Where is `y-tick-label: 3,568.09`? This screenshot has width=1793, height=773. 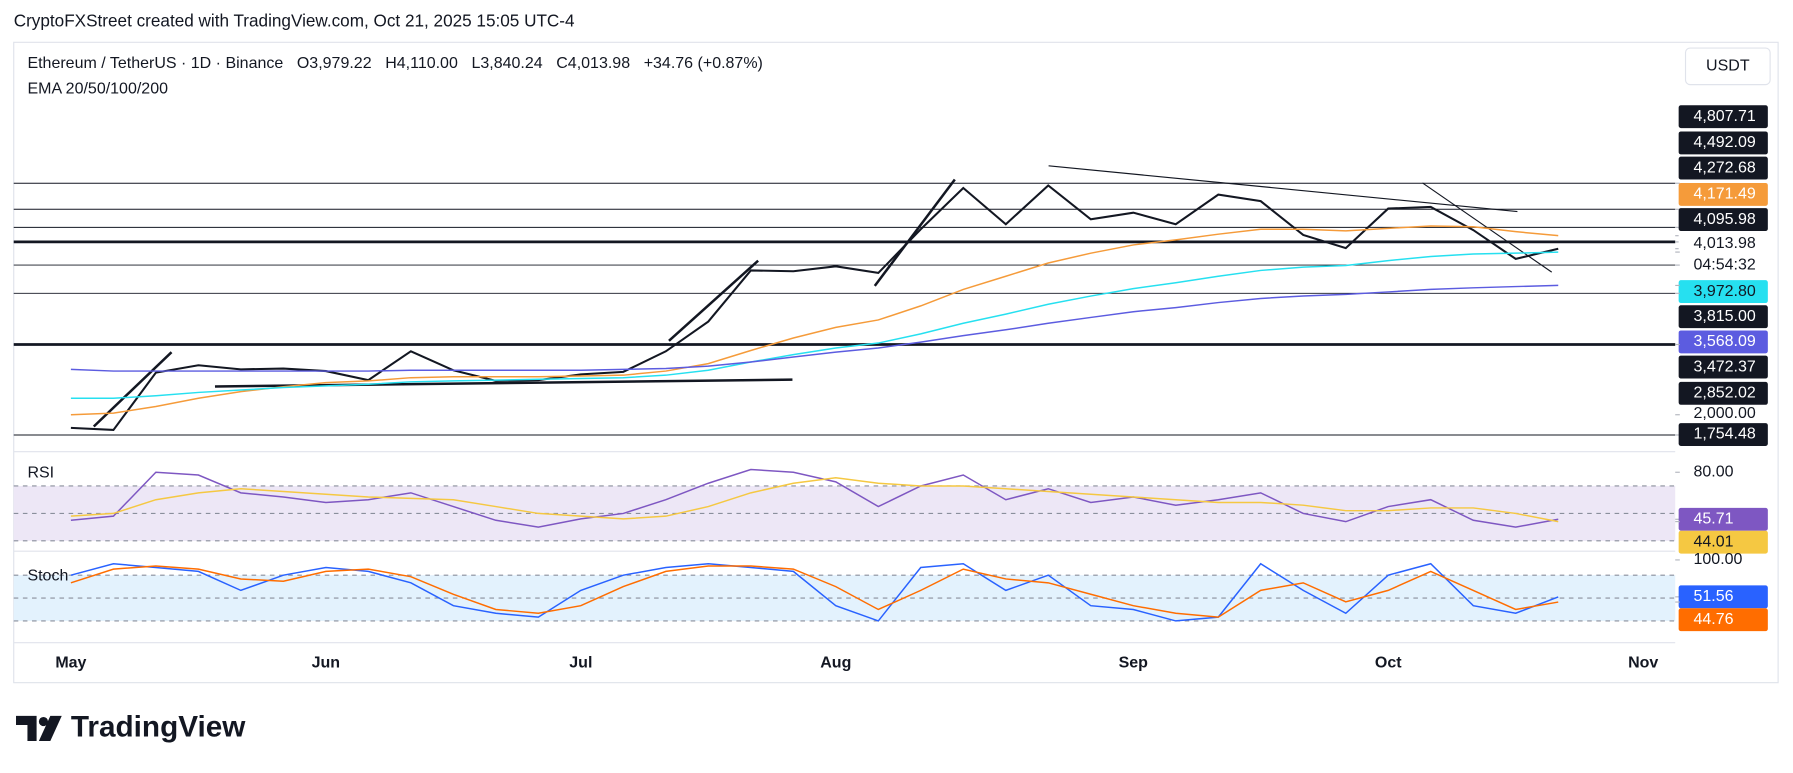 y-tick-label: 3,568.09 is located at coordinates (1725, 341).